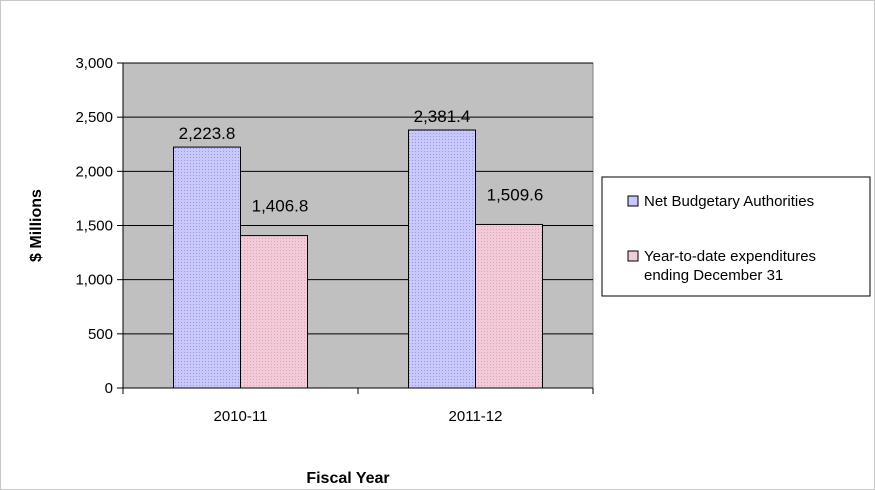 This screenshot has height=490, width=875. Describe the element at coordinates (347, 478) in the screenshot. I see `x-axis-title: Fiscal Year` at that location.